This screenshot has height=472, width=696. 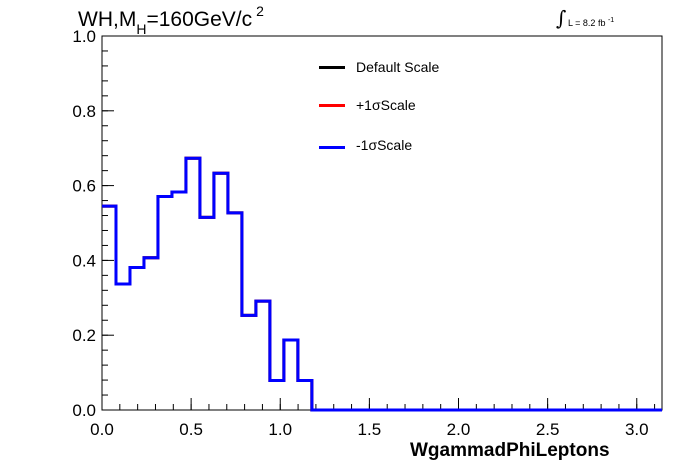 What do you see at coordinates (191, 429) in the screenshot?
I see `x-tick-label: 0.5` at bounding box center [191, 429].